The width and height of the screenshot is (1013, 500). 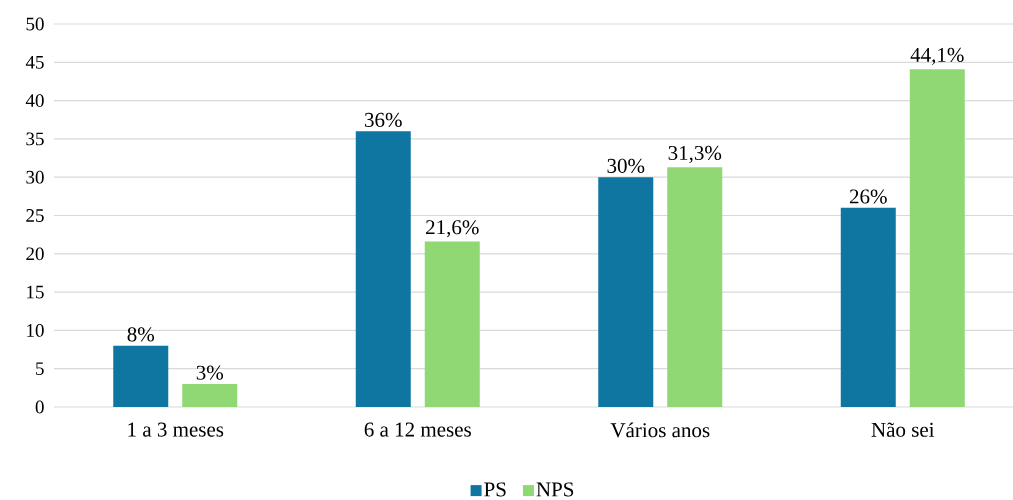 What do you see at coordinates (495, 489) in the screenshot?
I see `legend-label: PS` at bounding box center [495, 489].